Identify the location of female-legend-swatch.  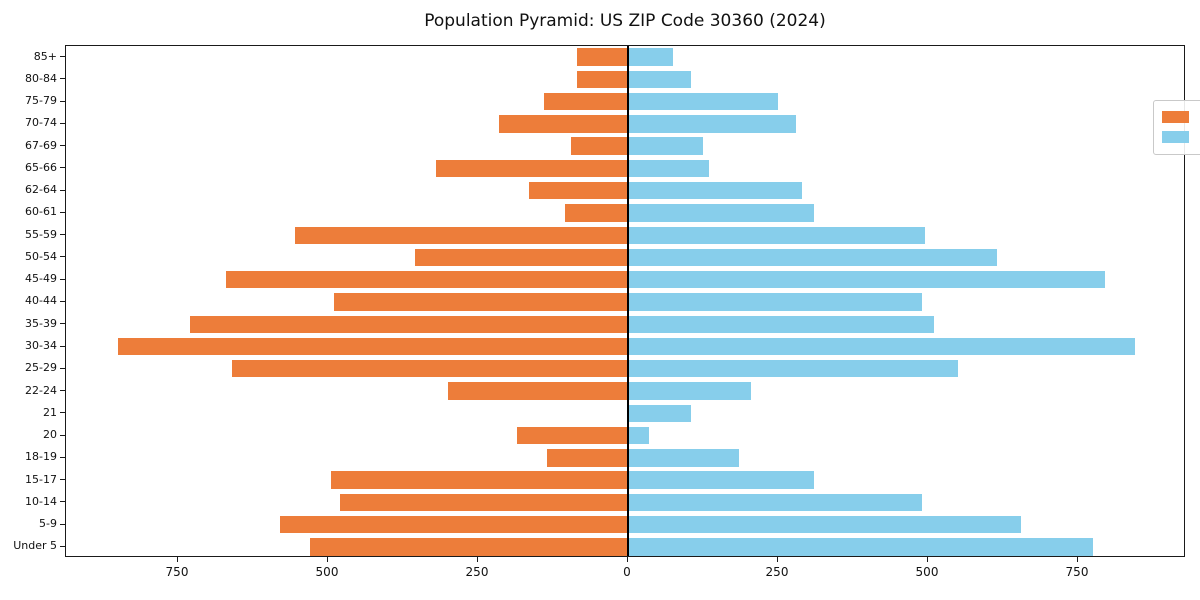
(1175, 137).